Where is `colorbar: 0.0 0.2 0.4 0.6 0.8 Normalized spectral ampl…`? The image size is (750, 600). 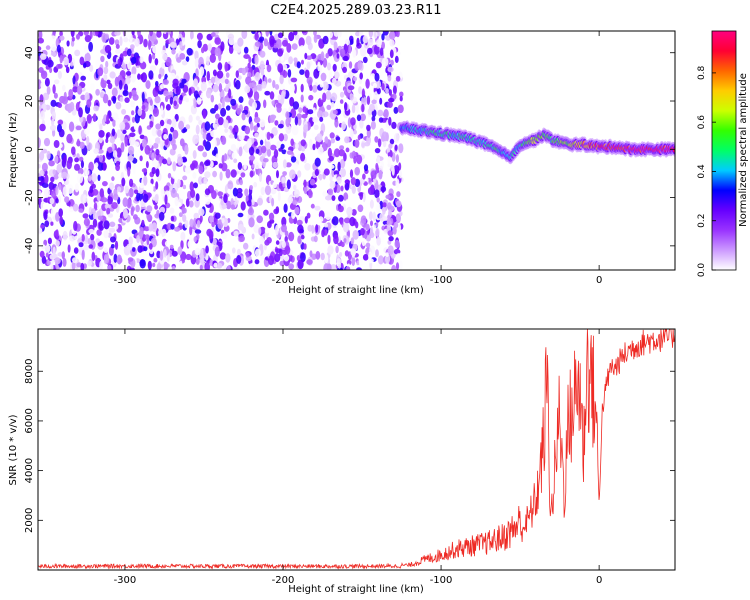
colorbar: 0.0 0.2 0.4 0.6 0.8 Normalized spectral ampl… is located at coordinates (723, 153).